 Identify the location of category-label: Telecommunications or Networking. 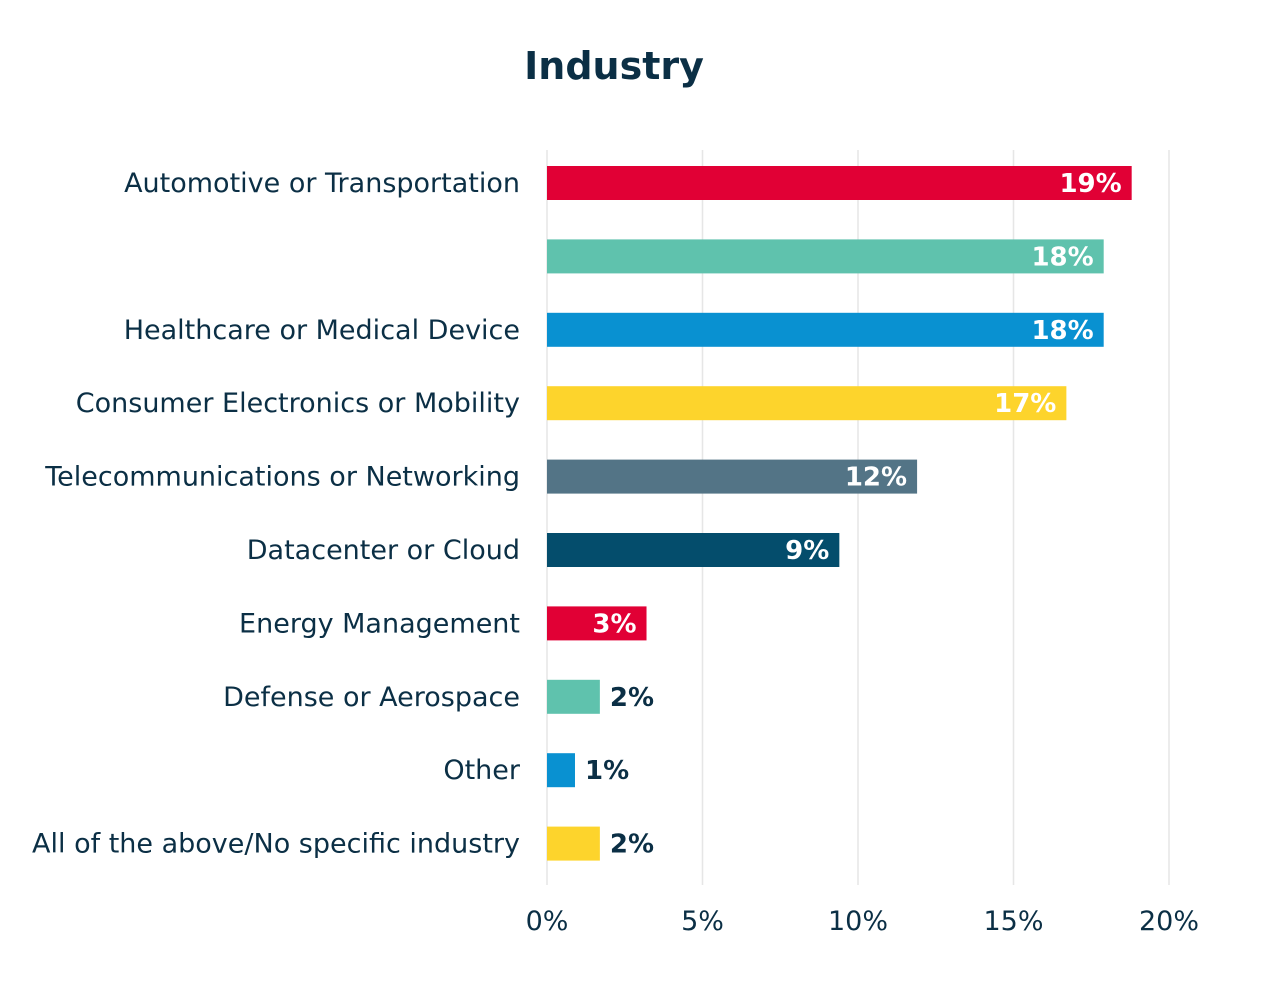
(282, 477).